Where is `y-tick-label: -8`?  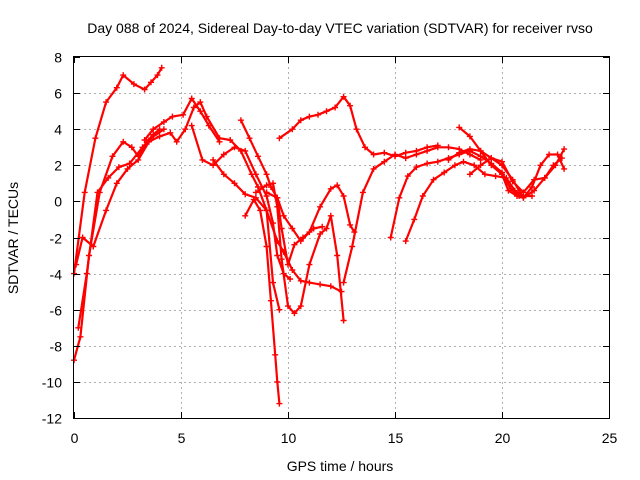 y-tick-label: -8 is located at coordinates (56, 347).